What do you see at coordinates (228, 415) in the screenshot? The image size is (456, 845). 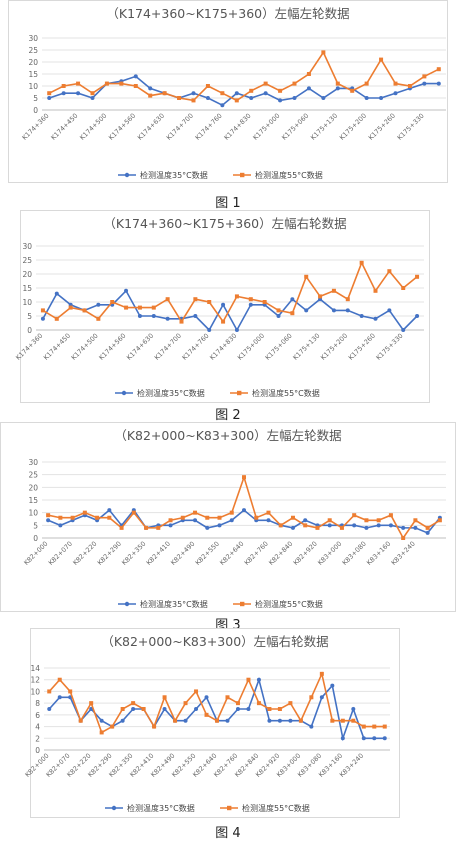 I see `figure-caption-2: 图 2` at bounding box center [228, 415].